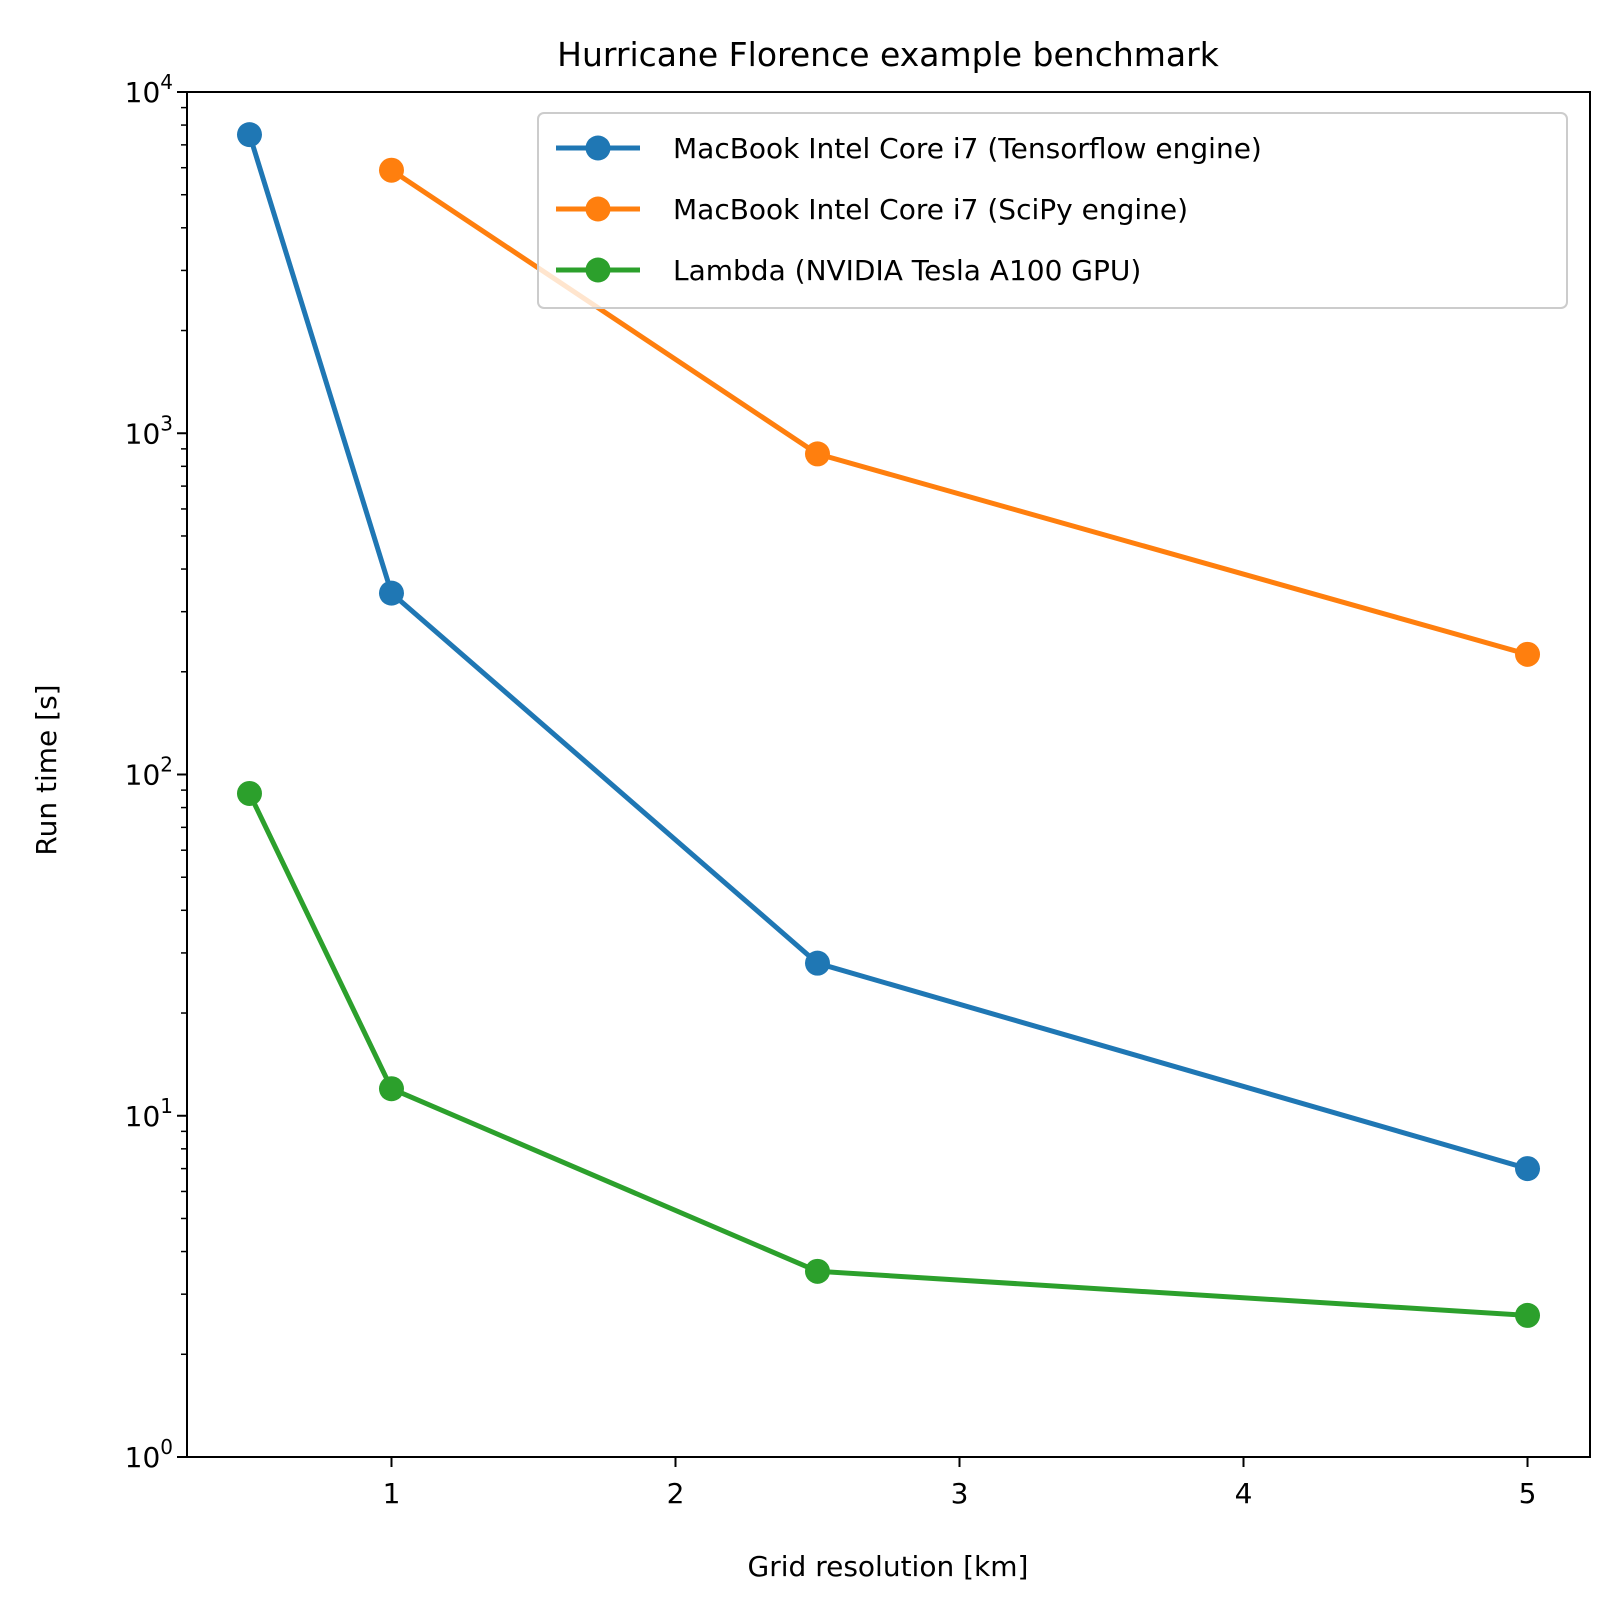 Image resolution: width=1613 pixels, height=1607 pixels. Describe the element at coordinates (930, 209) in the screenshot. I see `legend-label: MacBook Intel Core i7 (SciPy engine)` at that location.